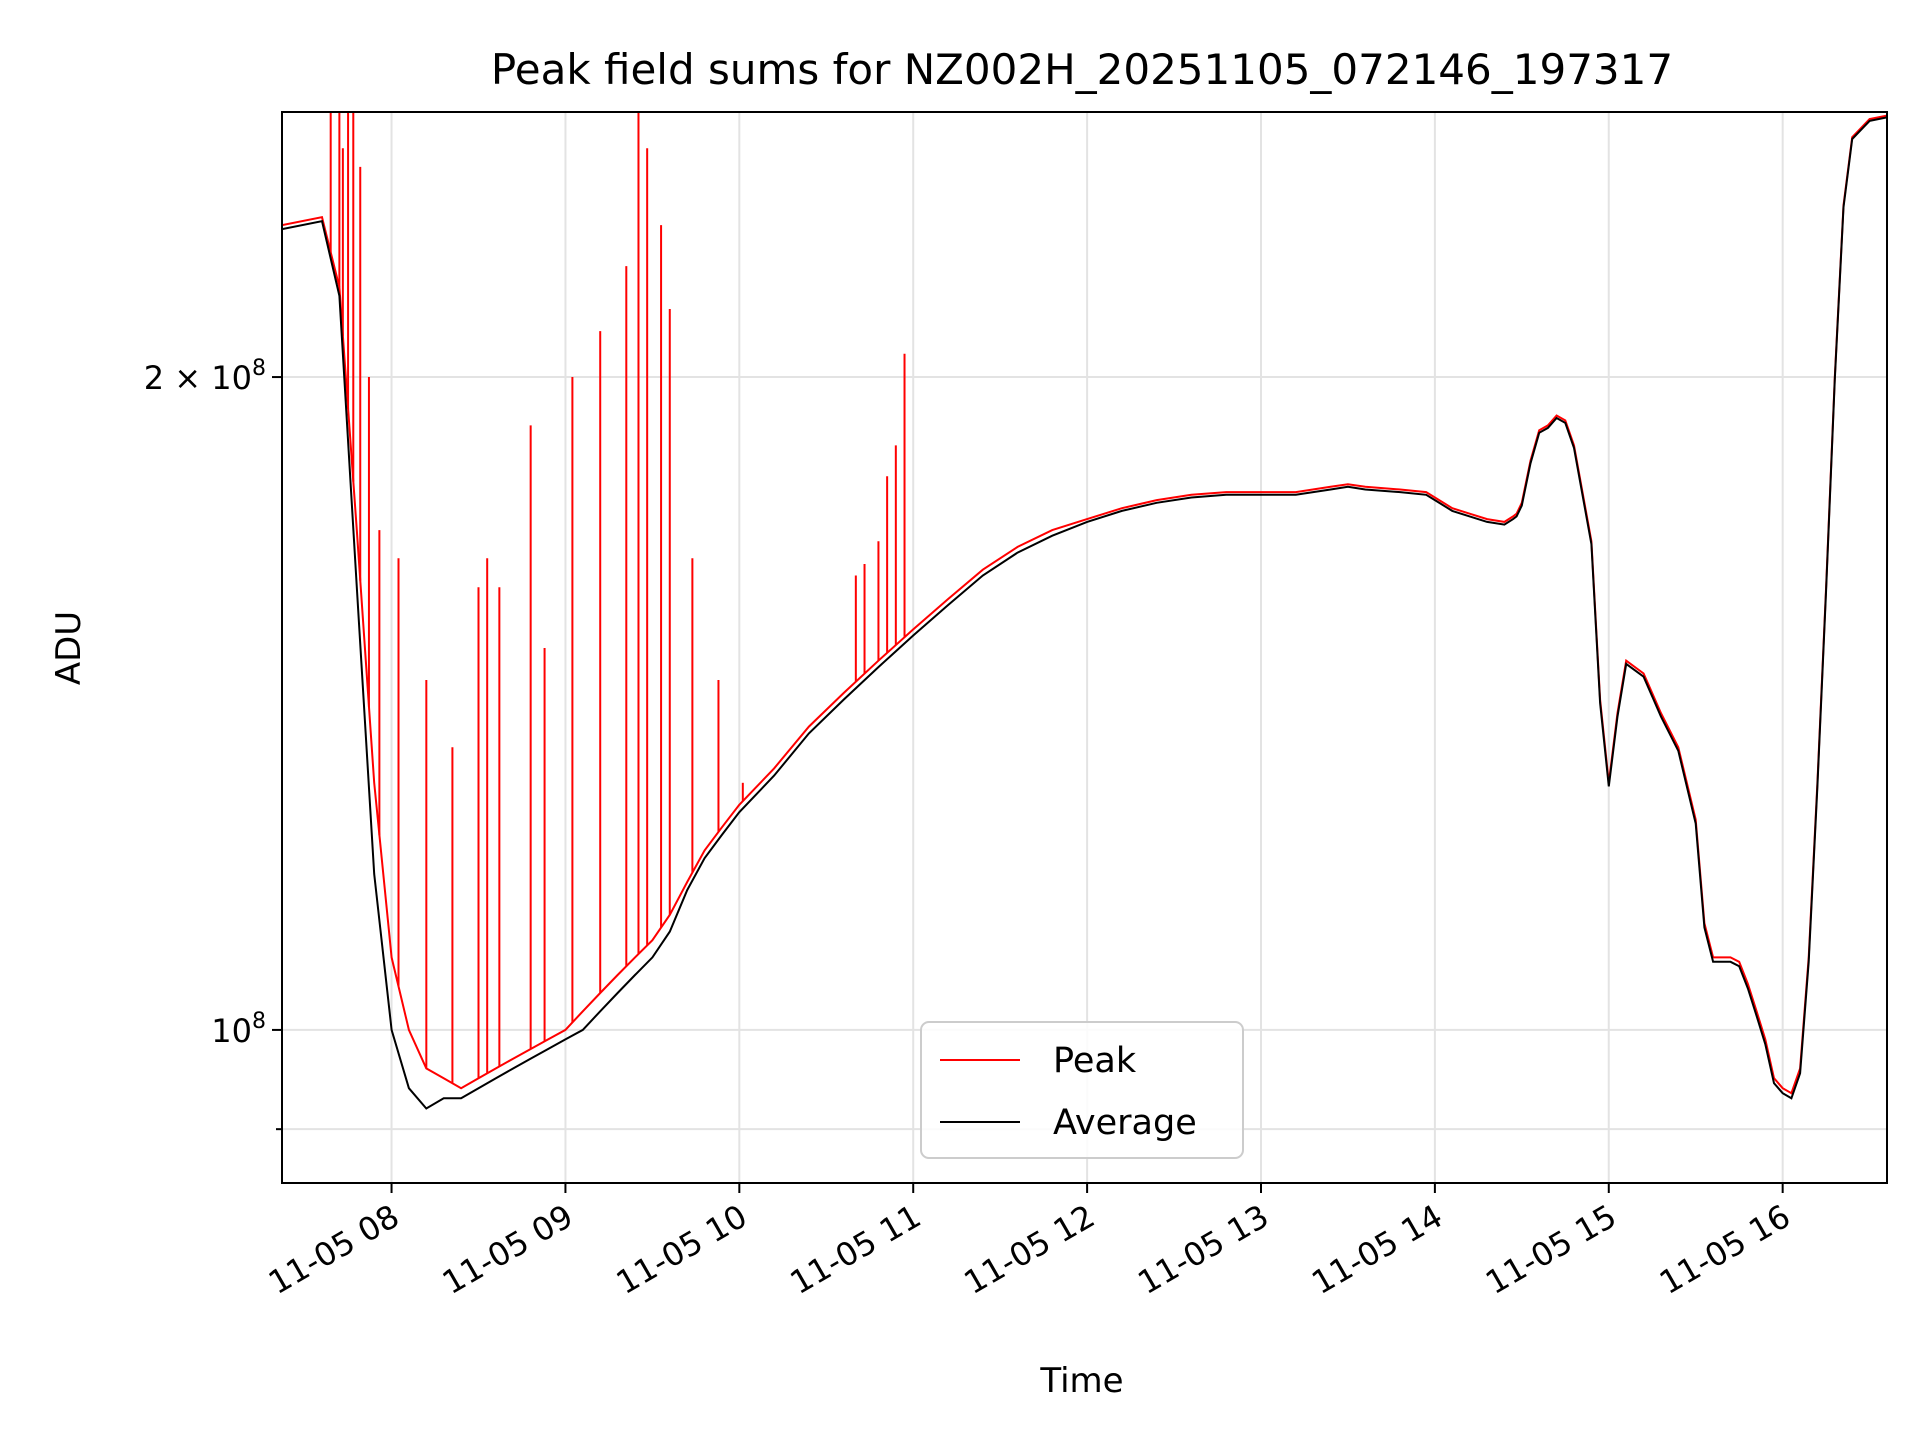 This screenshot has width=1920, height=1440. What do you see at coordinates (1125, 1123) in the screenshot?
I see `legend-average-label: Average` at bounding box center [1125, 1123].